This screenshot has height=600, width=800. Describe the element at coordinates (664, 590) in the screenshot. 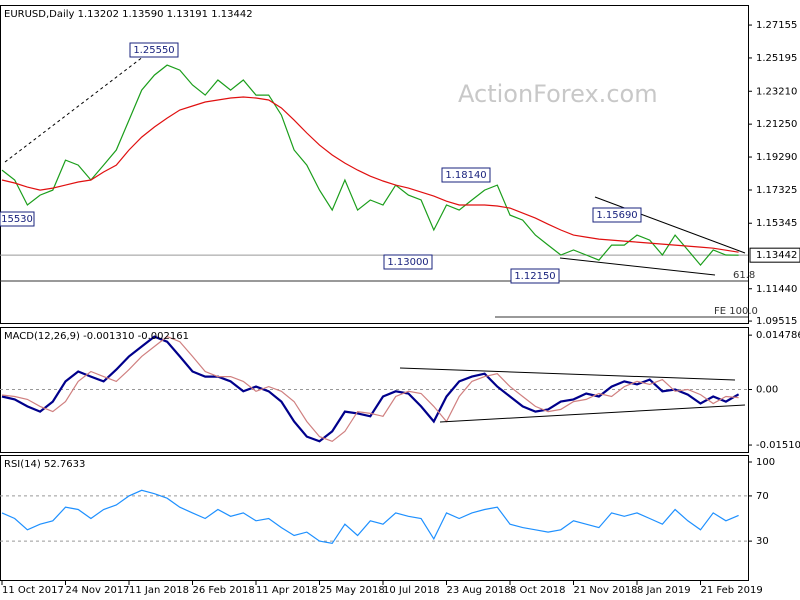

I see `x-tick-label: 8 Jan 2019` at that location.